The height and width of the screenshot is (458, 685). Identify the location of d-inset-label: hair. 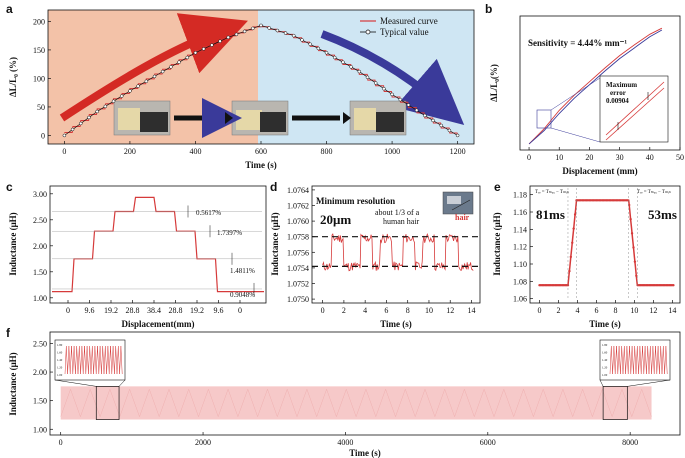
(462, 217).